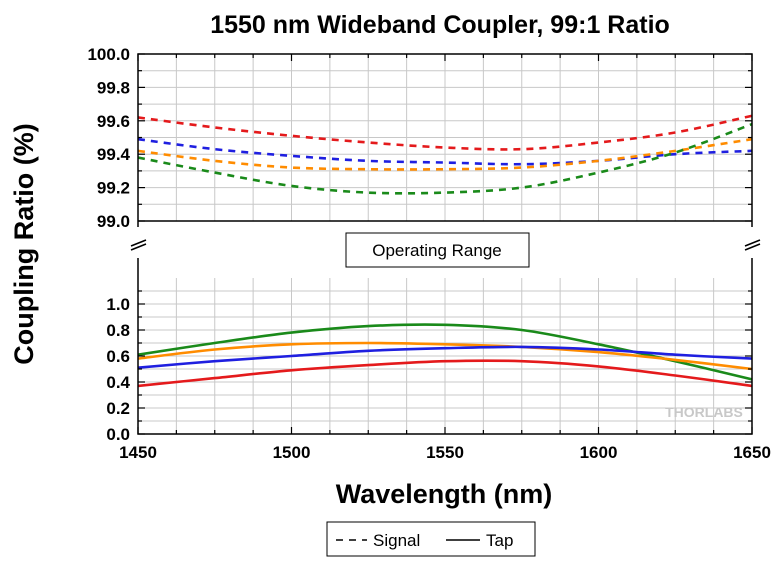 This screenshot has width=780, height=561. What do you see at coordinates (114, 154) in the screenshot?
I see `y-tick-label-upper: 99.4` at bounding box center [114, 154].